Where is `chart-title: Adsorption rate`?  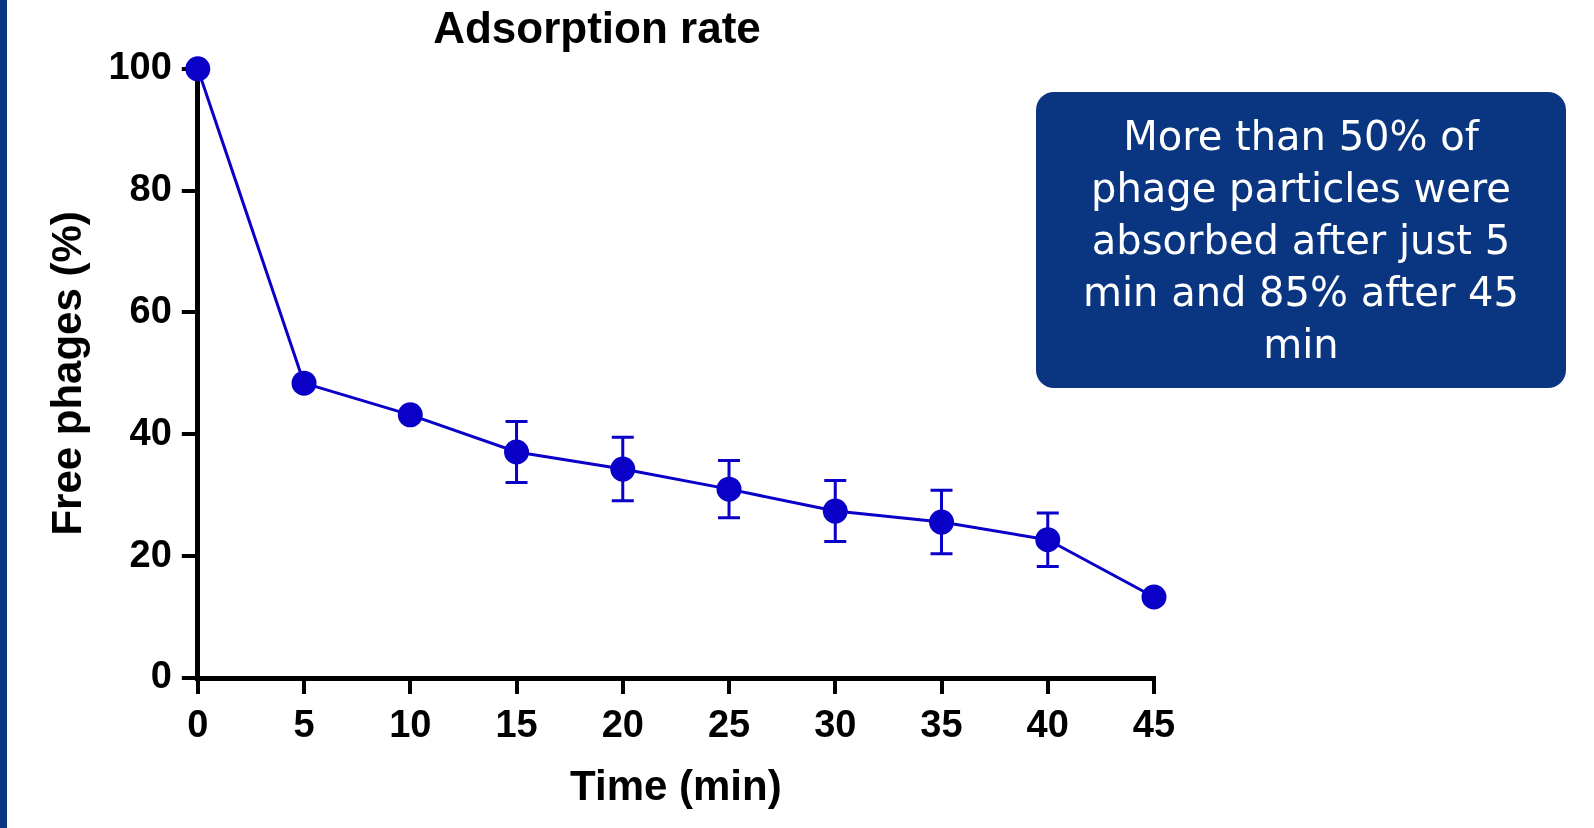
chart-title: Adsorption rate is located at coordinates (597, 27).